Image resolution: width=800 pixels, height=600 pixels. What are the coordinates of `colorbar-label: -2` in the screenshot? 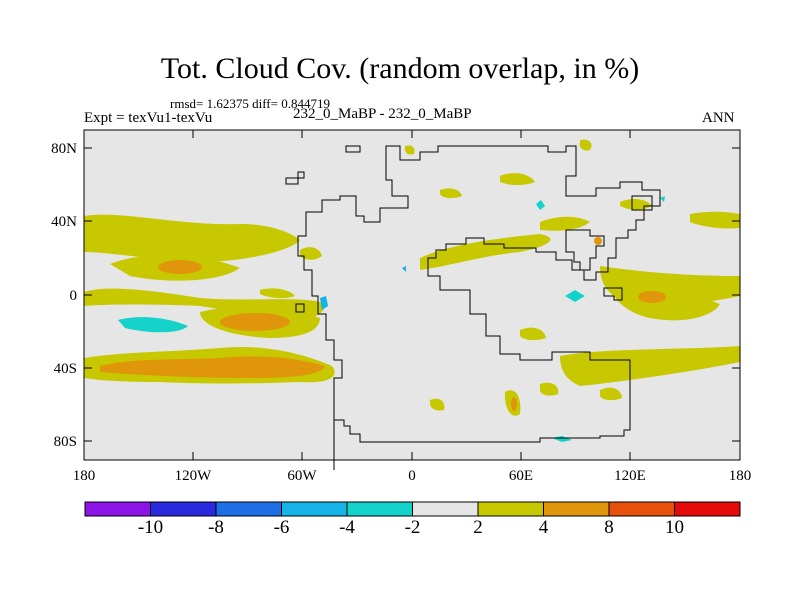 It's located at (413, 527).